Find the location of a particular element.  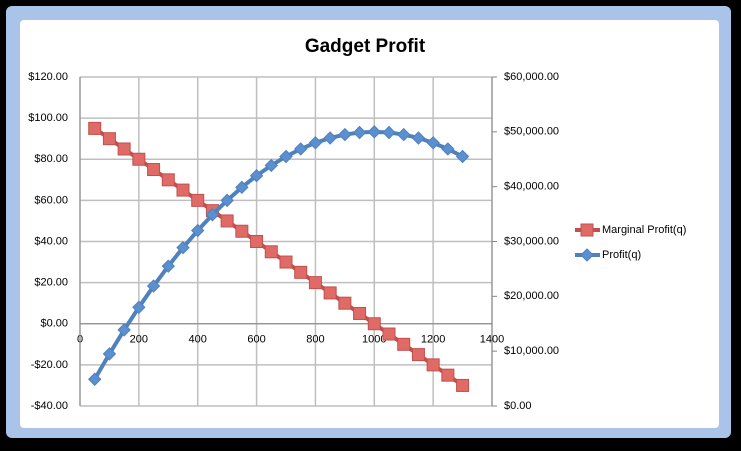

y2-tick-label: $10,000.00 is located at coordinates (531, 351).